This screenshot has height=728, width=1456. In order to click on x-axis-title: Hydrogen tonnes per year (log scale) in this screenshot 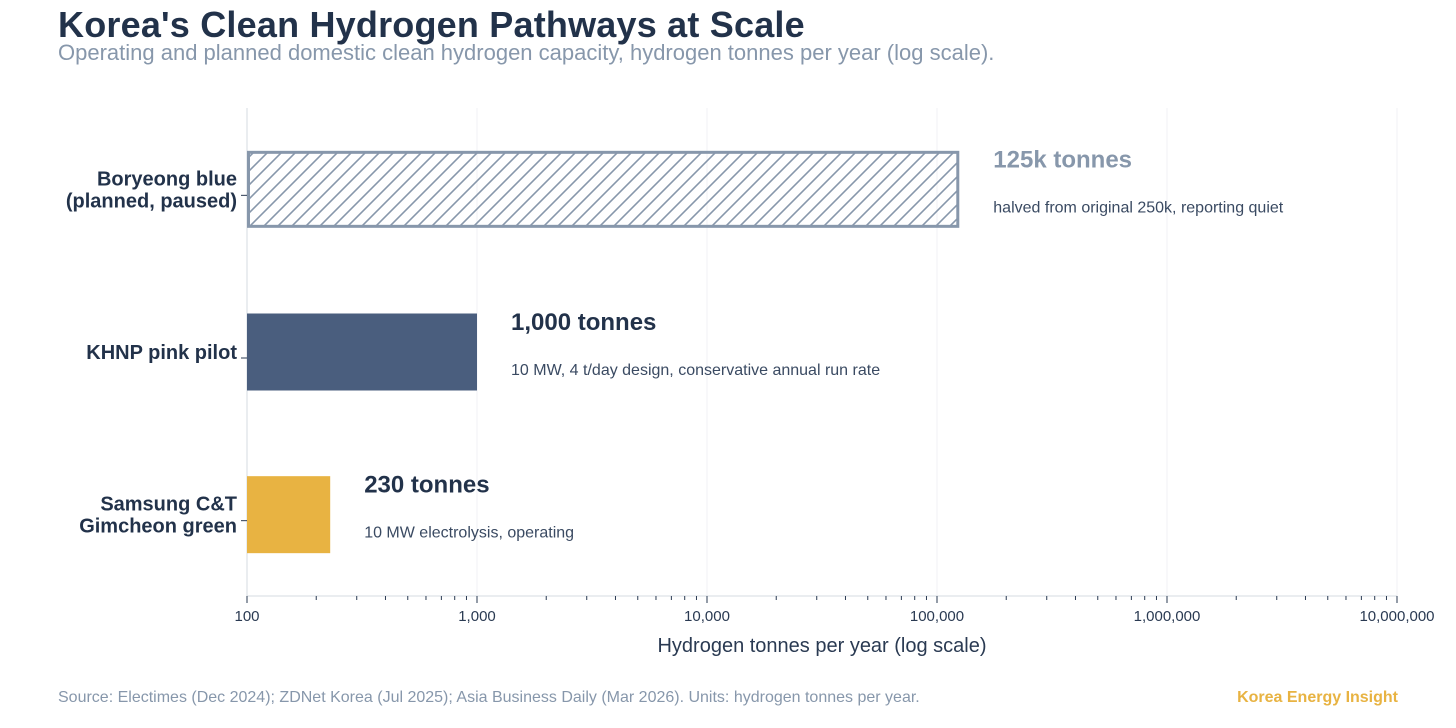, I will do `click(821, 646)`.